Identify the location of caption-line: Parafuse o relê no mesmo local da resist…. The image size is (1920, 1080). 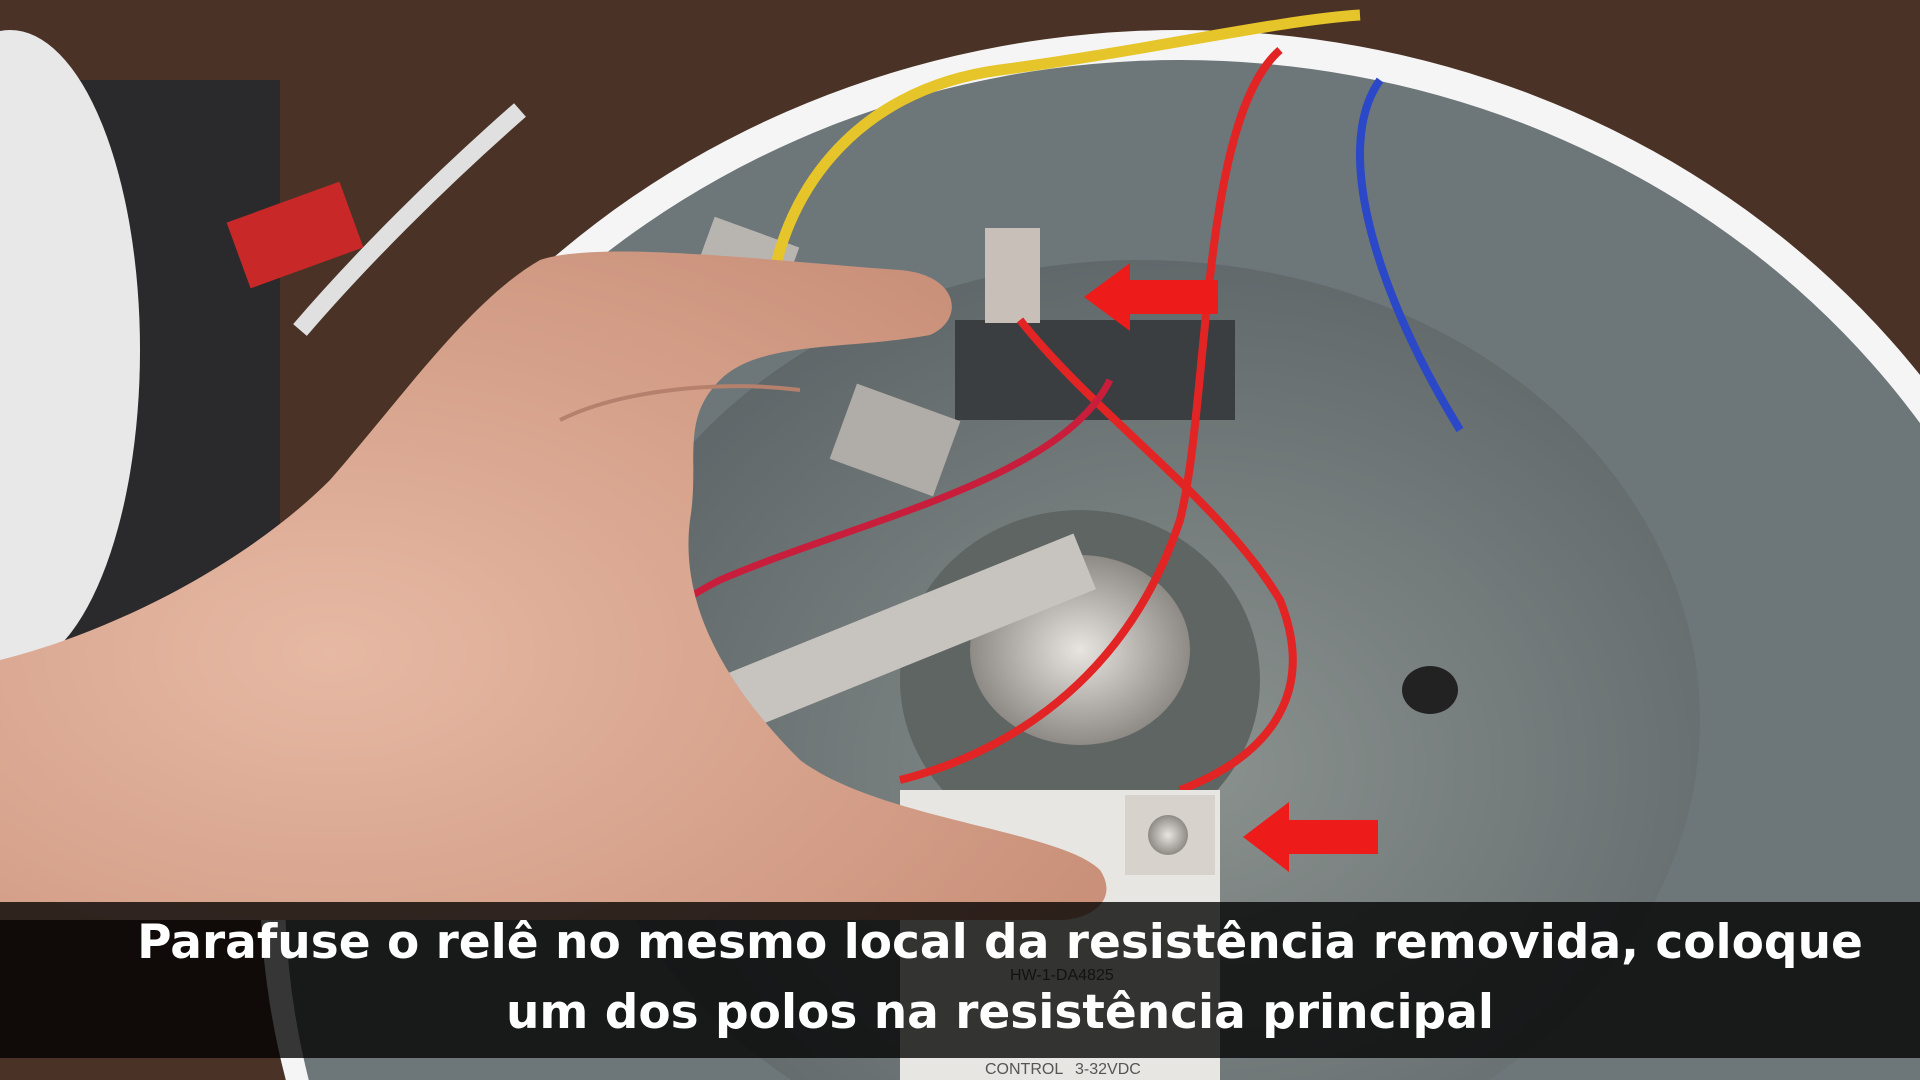
(1000, 942).